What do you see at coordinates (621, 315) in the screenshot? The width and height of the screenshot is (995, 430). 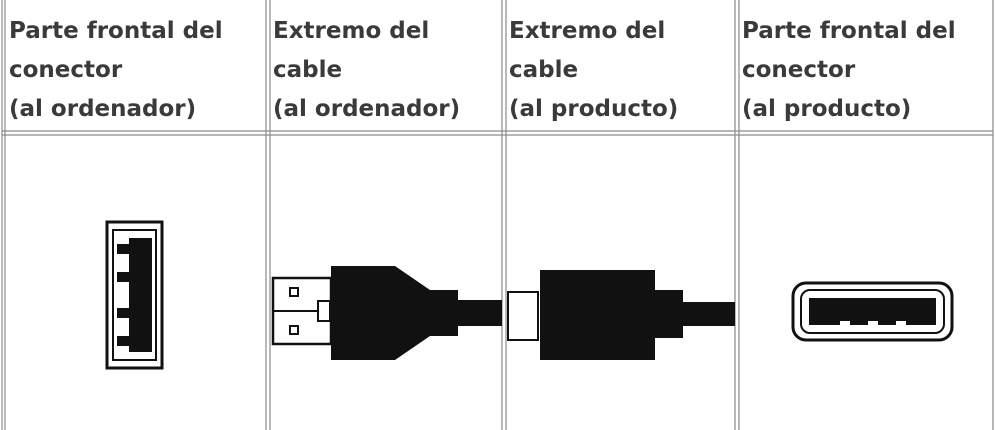 I see `mini-usb-plug` at bounding box center [621, 315].